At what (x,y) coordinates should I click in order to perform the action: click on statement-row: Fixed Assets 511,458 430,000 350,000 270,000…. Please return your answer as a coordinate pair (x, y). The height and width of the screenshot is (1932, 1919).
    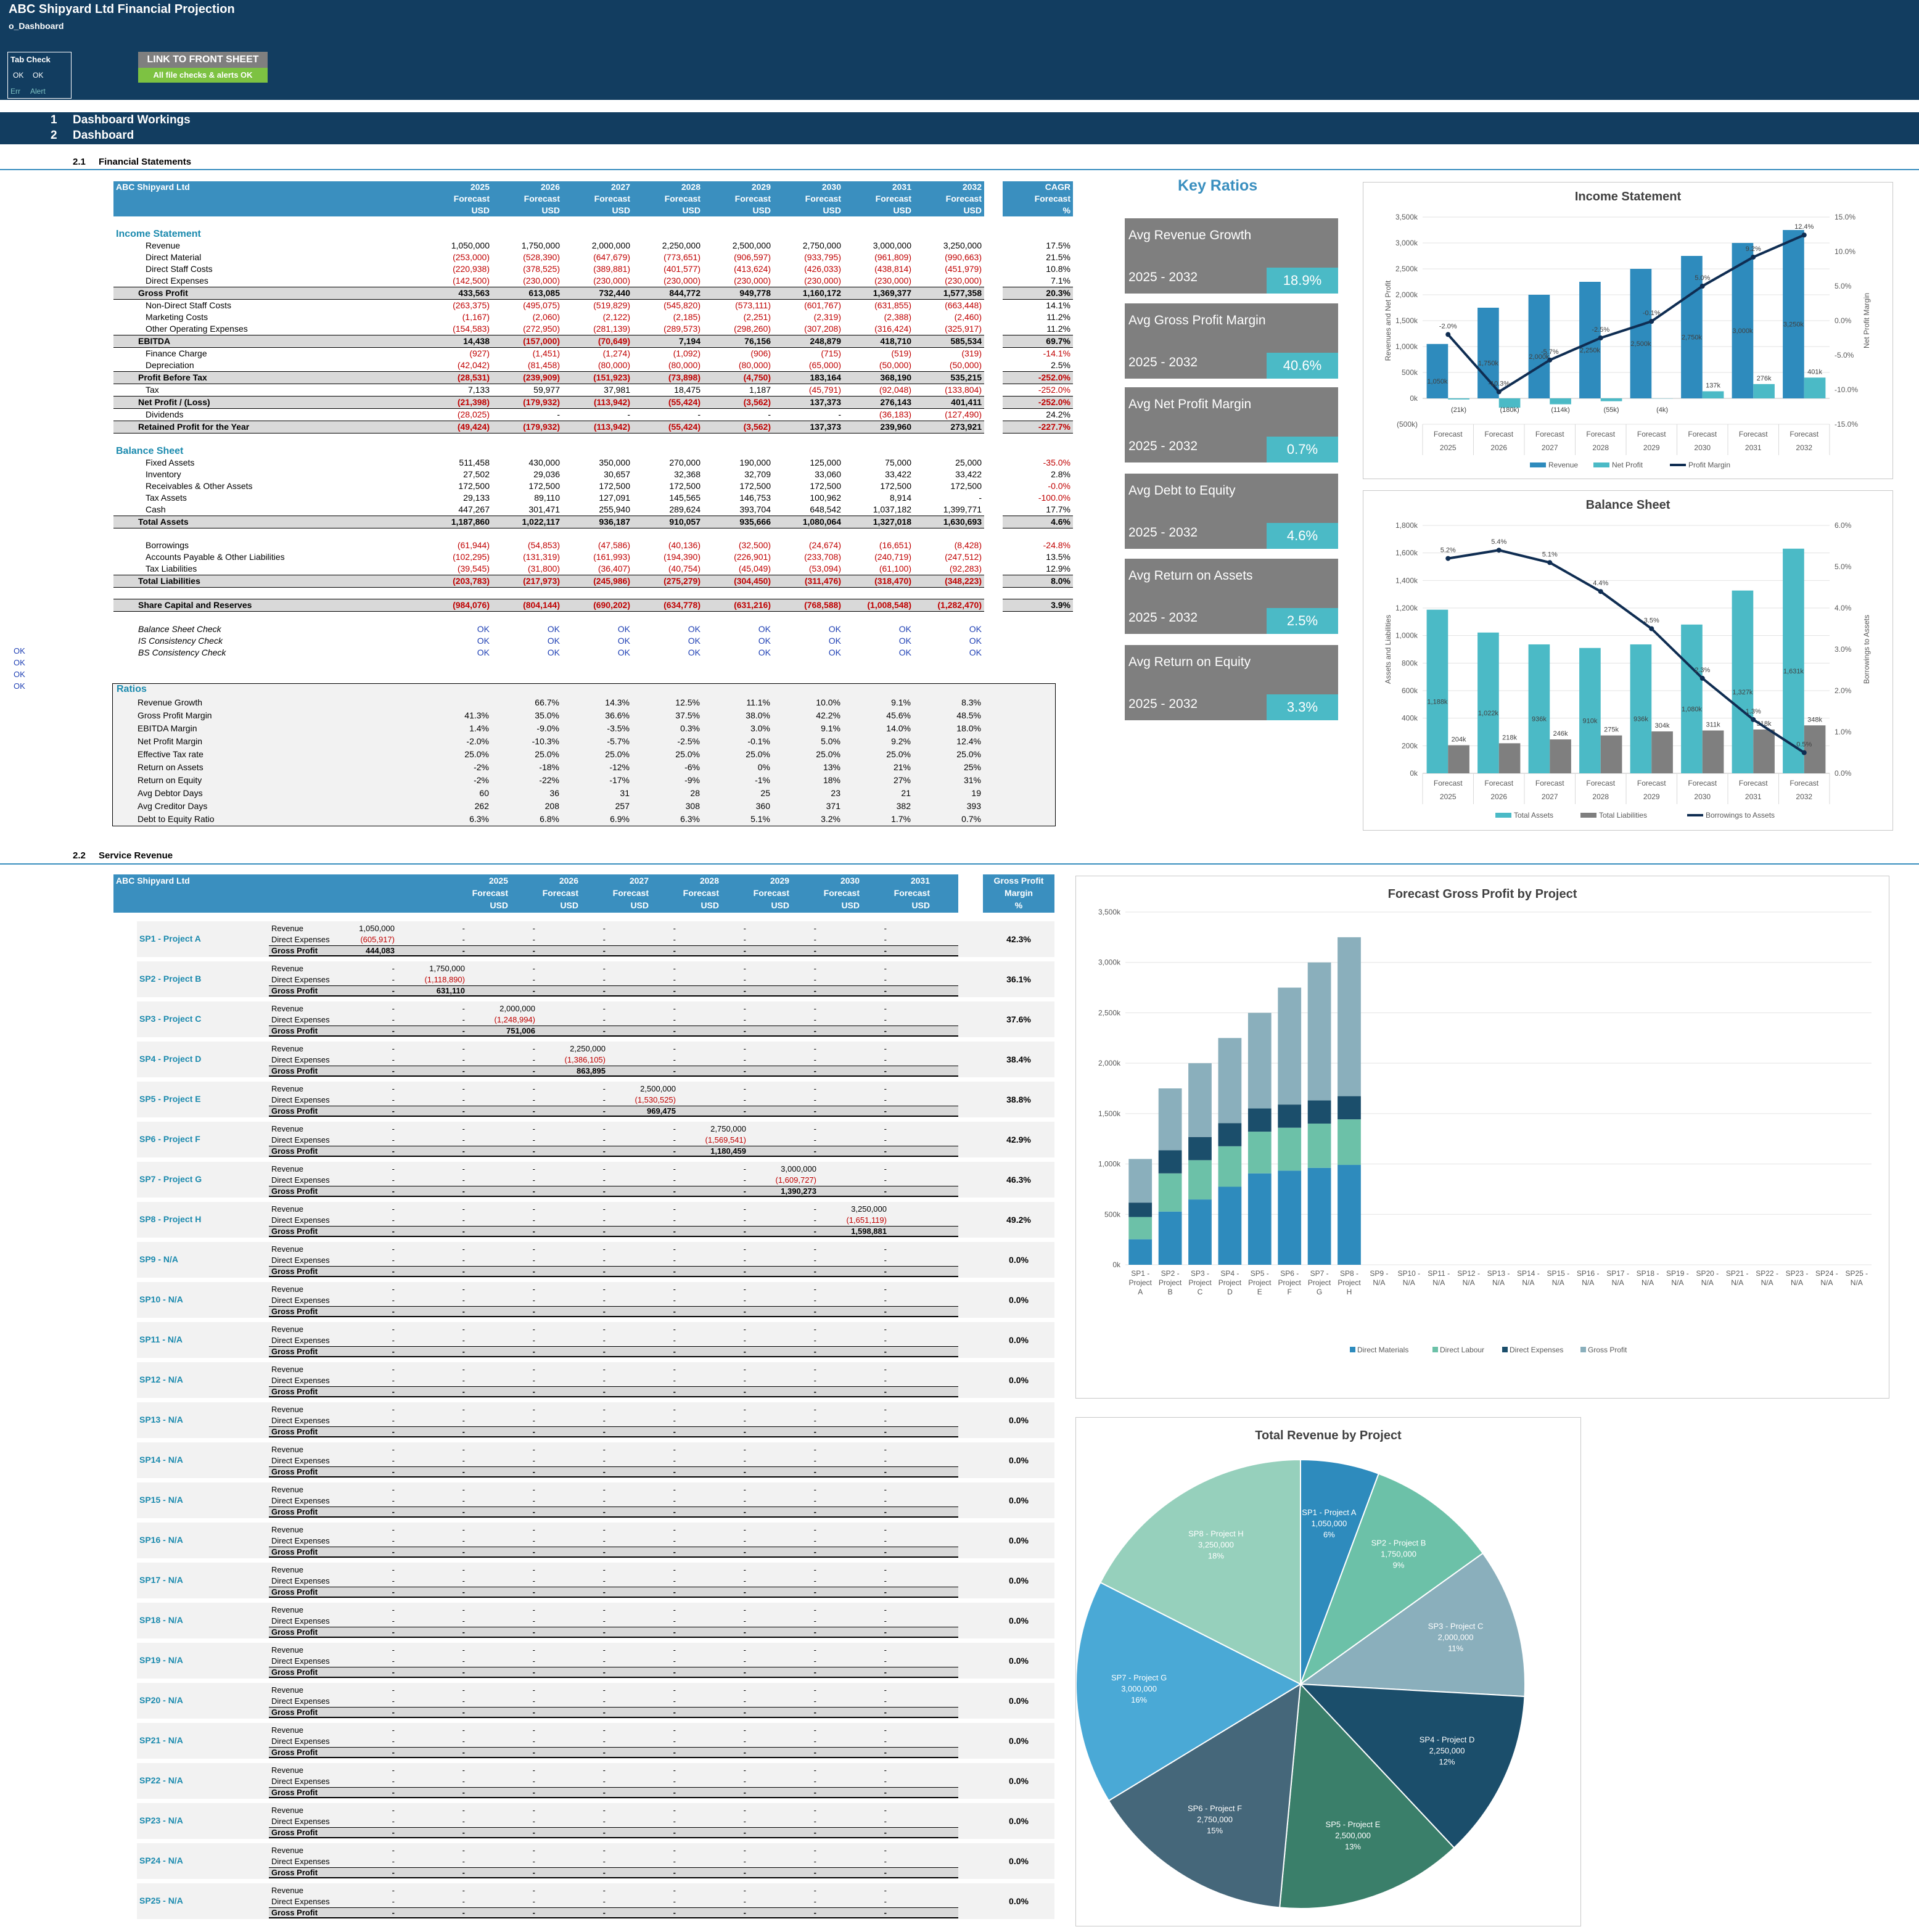
    Looking at the image, I should click on (593, 463).